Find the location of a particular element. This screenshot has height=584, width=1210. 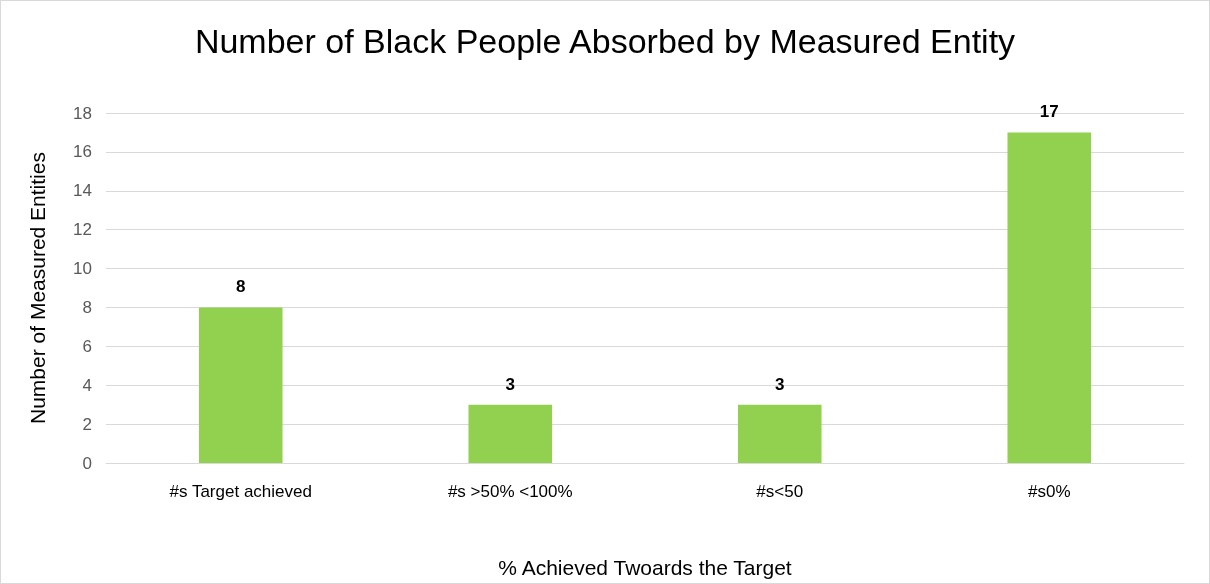

y-tick-label: 16 is located at coordinates (82, 152).